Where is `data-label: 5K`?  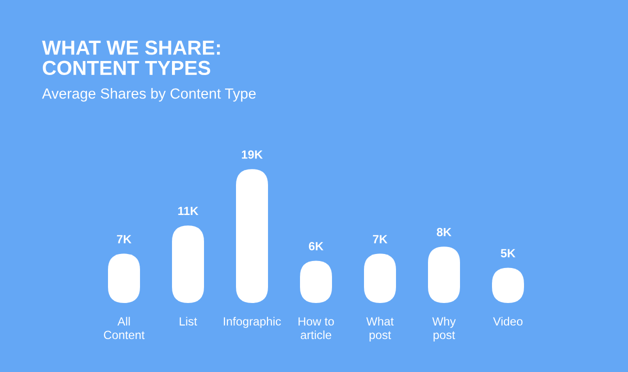 data-label: 5K is located at coordinates (508, 253).